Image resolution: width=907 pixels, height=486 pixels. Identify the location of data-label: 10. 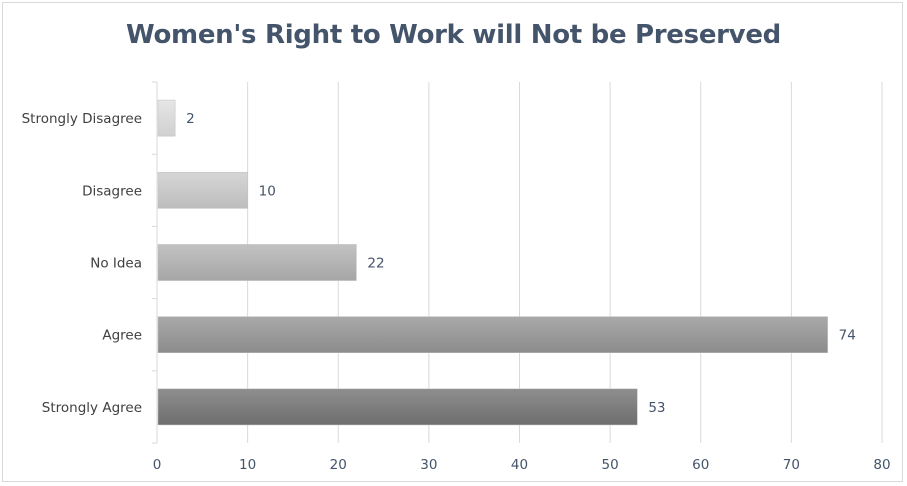
(267, 191).